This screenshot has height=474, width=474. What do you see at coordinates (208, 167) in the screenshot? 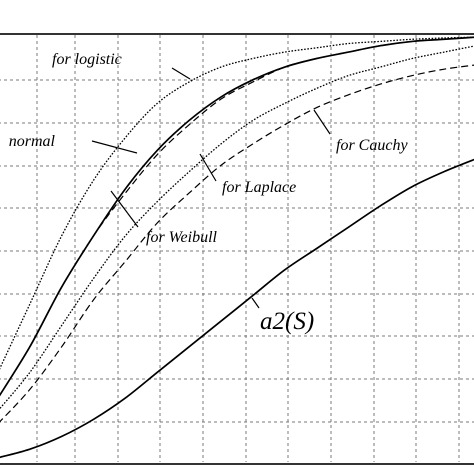
I see `leader-line-for-laplace` at bounding box center [208, 167].